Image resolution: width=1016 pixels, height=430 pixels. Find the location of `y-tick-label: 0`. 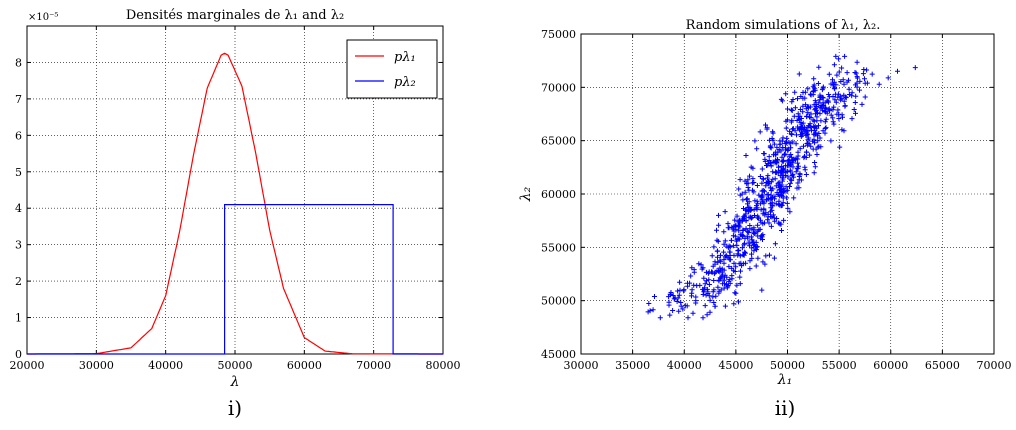

y-tick-label: 0 is located at coordinates (18, 354).